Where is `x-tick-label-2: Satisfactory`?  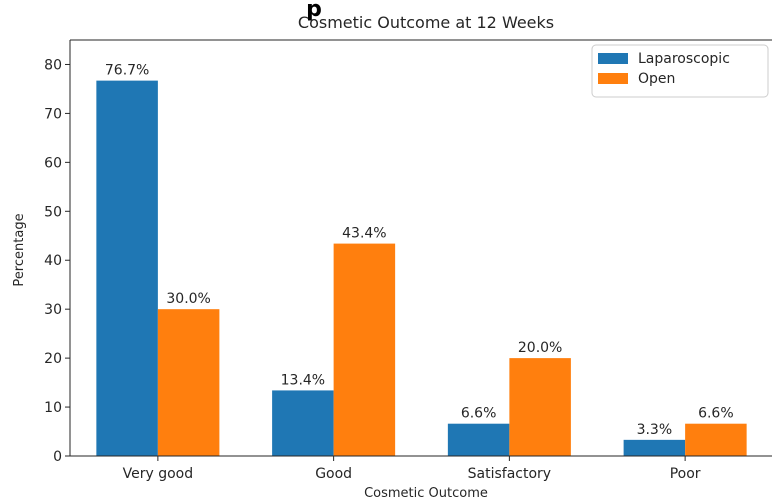 x-tick-label-2: Satisfactory is located at coordinates (509, 474).